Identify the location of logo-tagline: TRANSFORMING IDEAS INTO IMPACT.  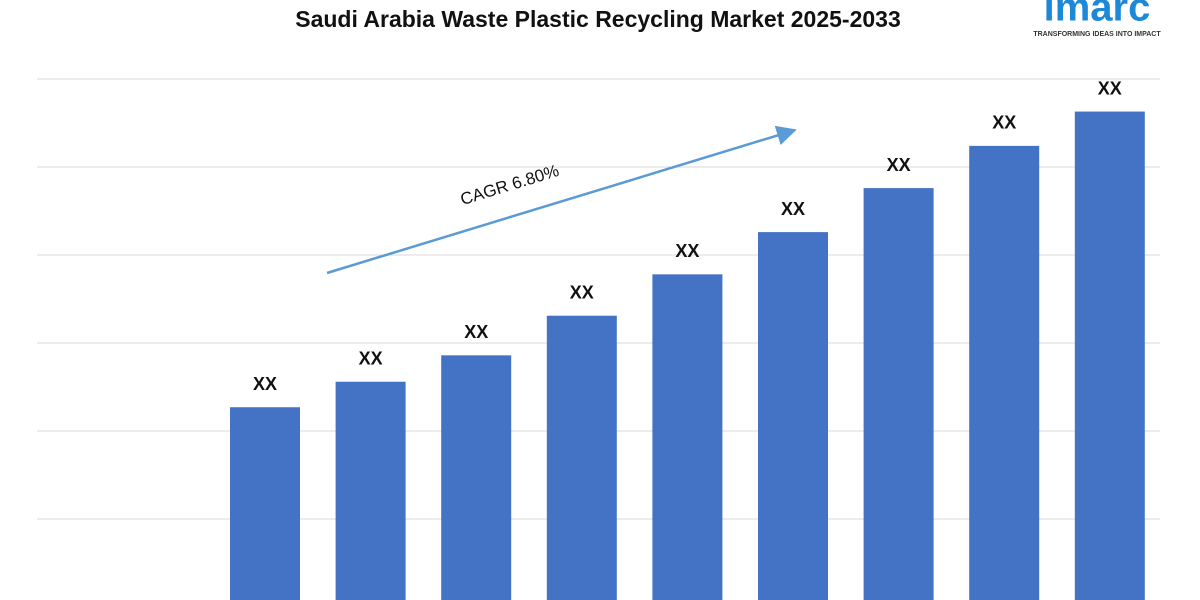
(1097, 34).